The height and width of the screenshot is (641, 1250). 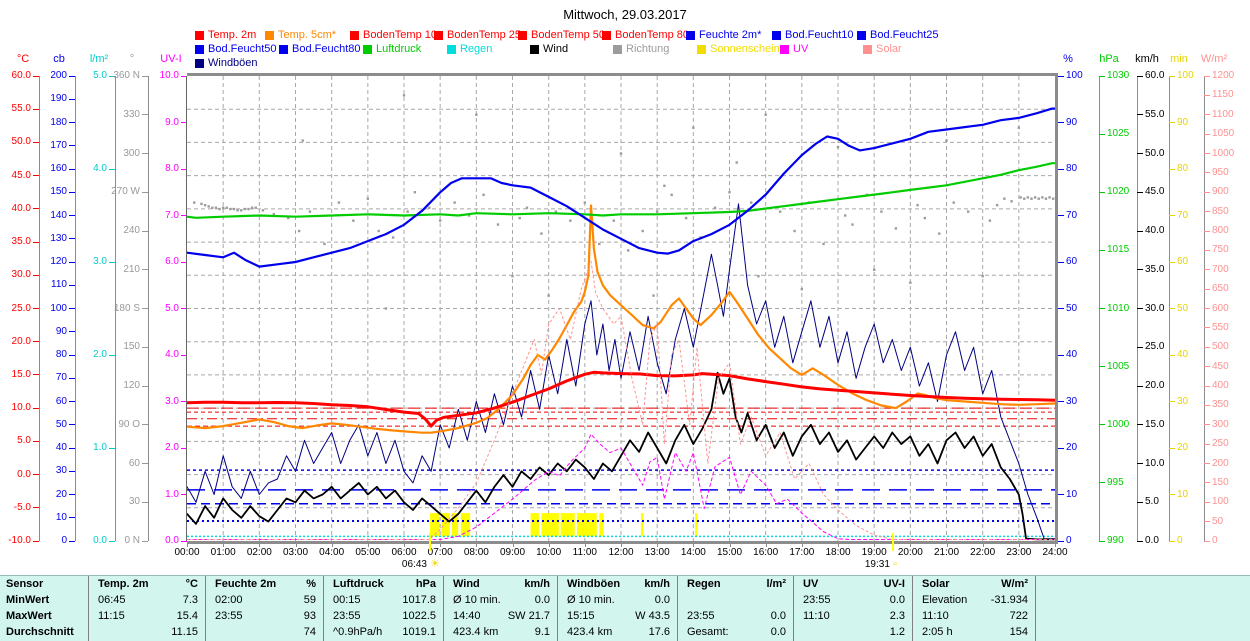 What do you see at coordinates (134, 463) in the screenshot?
I see `axis--label: 60` at bounding box center [134, 463].